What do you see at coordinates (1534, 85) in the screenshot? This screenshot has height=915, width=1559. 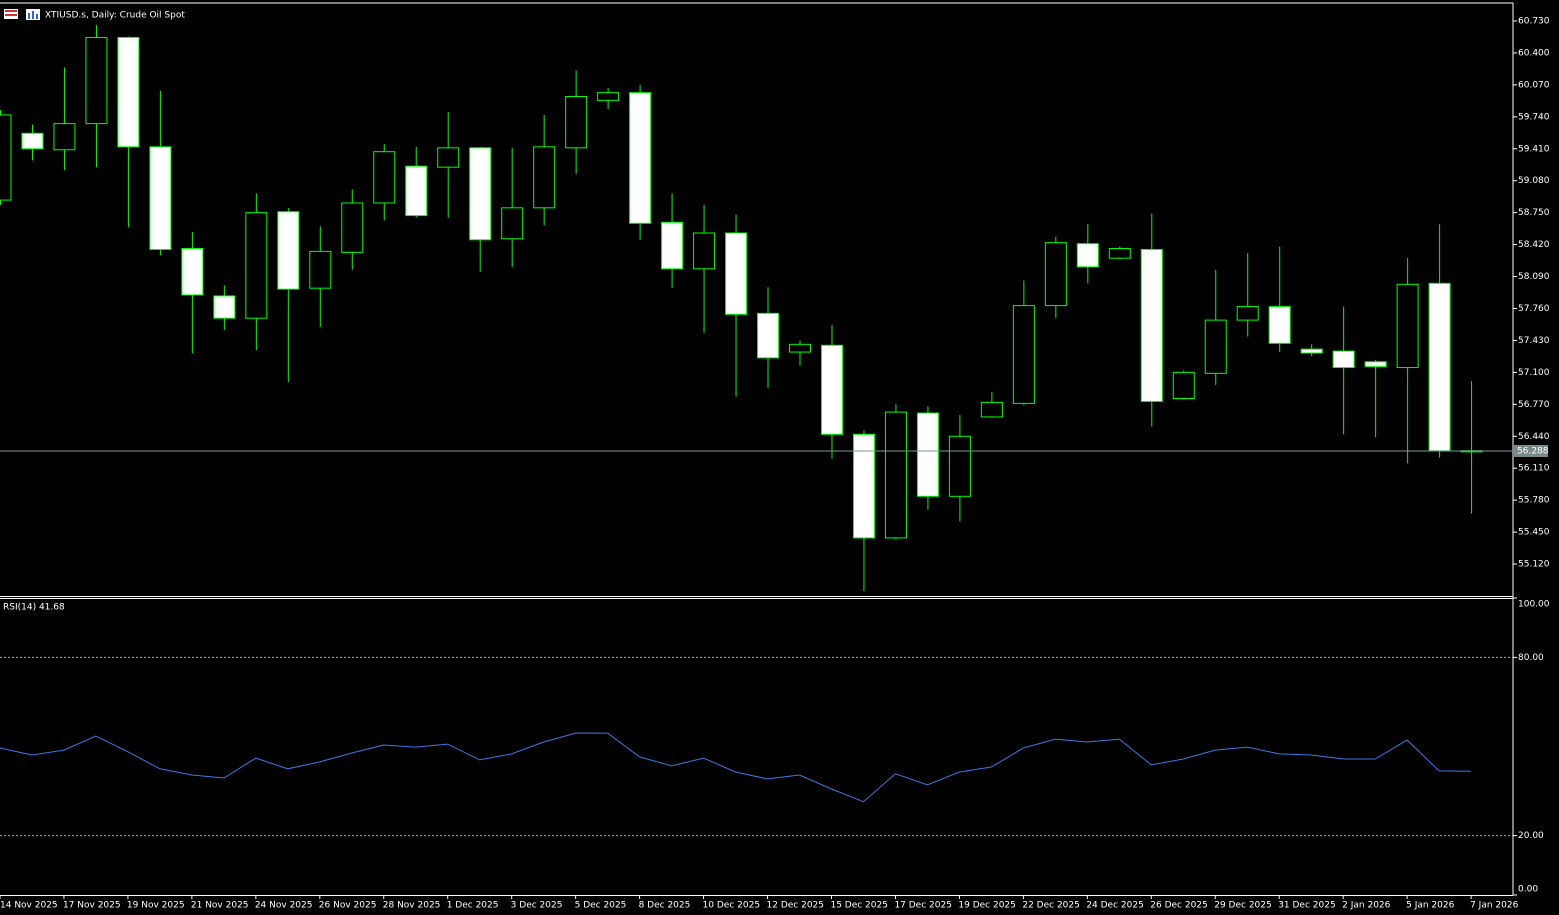 I see `y-tick-label: 60.070` at bounding box center [1534, 85].